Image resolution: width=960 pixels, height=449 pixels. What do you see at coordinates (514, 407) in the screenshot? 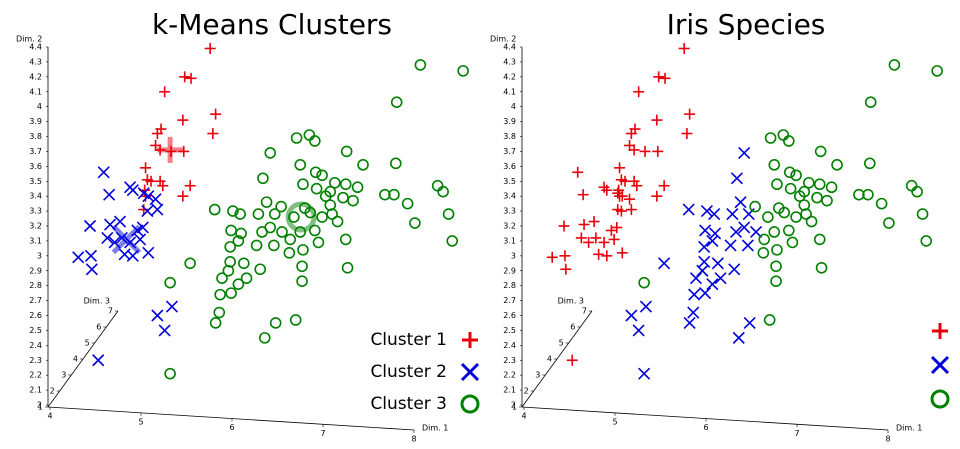
I see `z-tick-label: 1` at bounding box center [514, 407].